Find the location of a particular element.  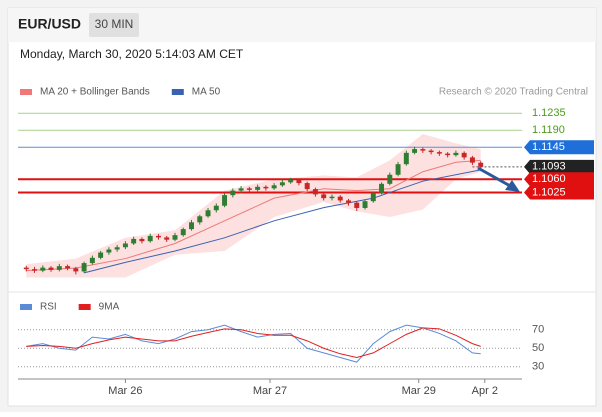

level-label: 1.1093 is located at coordinates (549, 167).